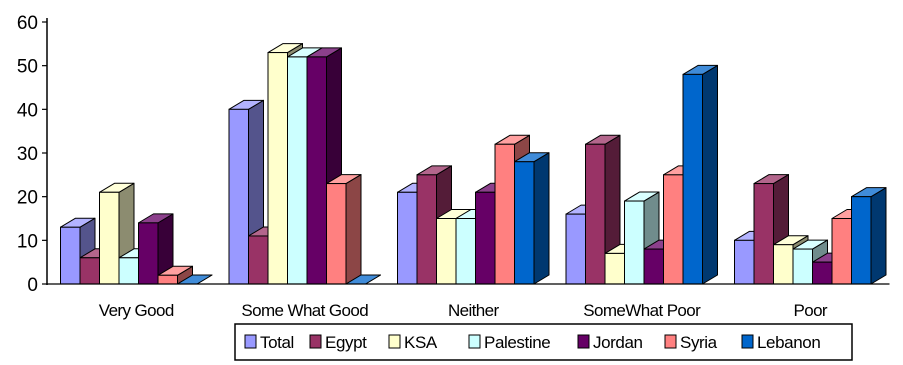  I want to click on legend-entry-total: Total, so click(269, 342).